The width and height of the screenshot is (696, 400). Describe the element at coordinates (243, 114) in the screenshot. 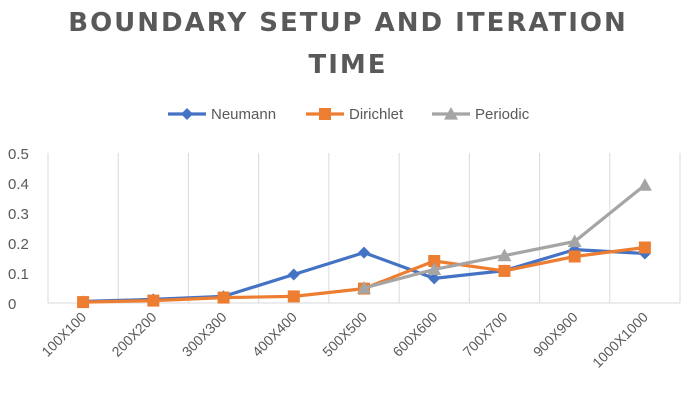

I see `legend-label-neumann: Neumann` at that location.